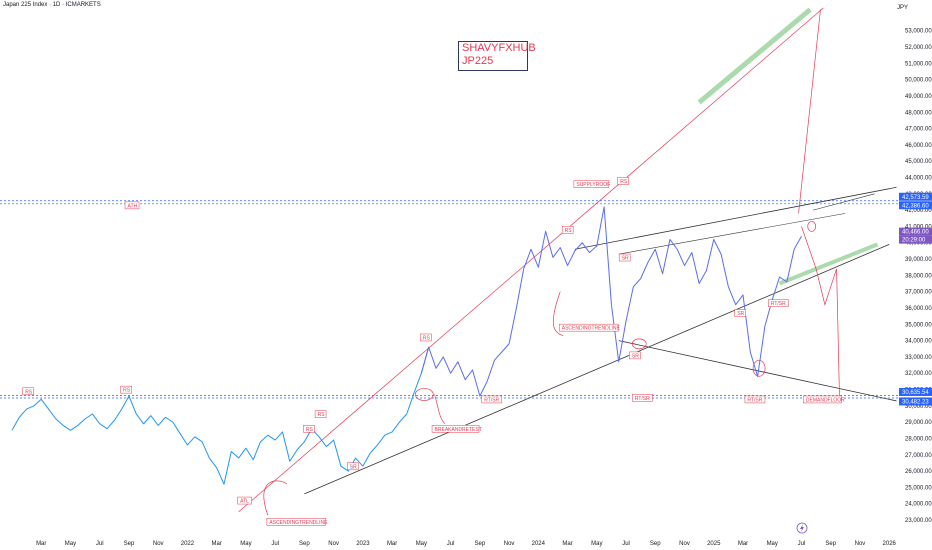 The width and height of the screenshot is (932, 550). Describe the element at coordinates (890, 544) in the screenshot. I see `x-tick-label: 2026` at that location.